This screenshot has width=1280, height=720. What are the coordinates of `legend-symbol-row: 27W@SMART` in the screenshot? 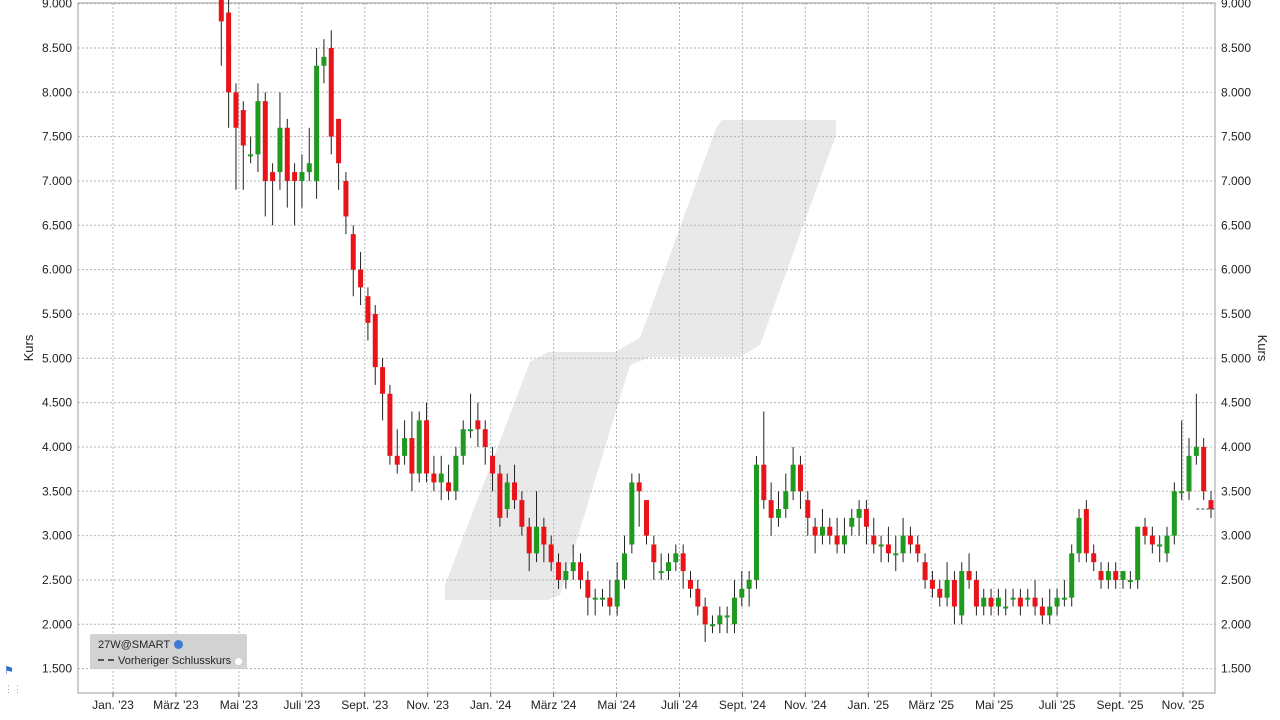 It's located at (141, 645).